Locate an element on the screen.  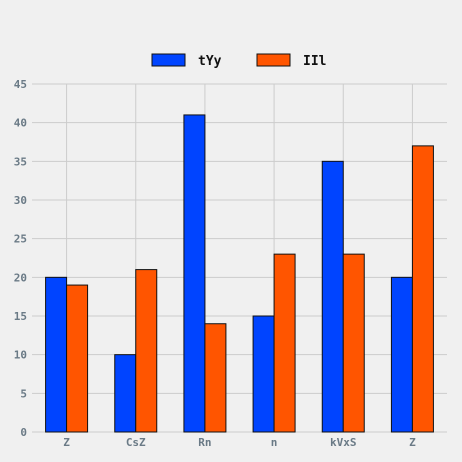
y-tick-label: 5 is located at coordinates (23, 393).